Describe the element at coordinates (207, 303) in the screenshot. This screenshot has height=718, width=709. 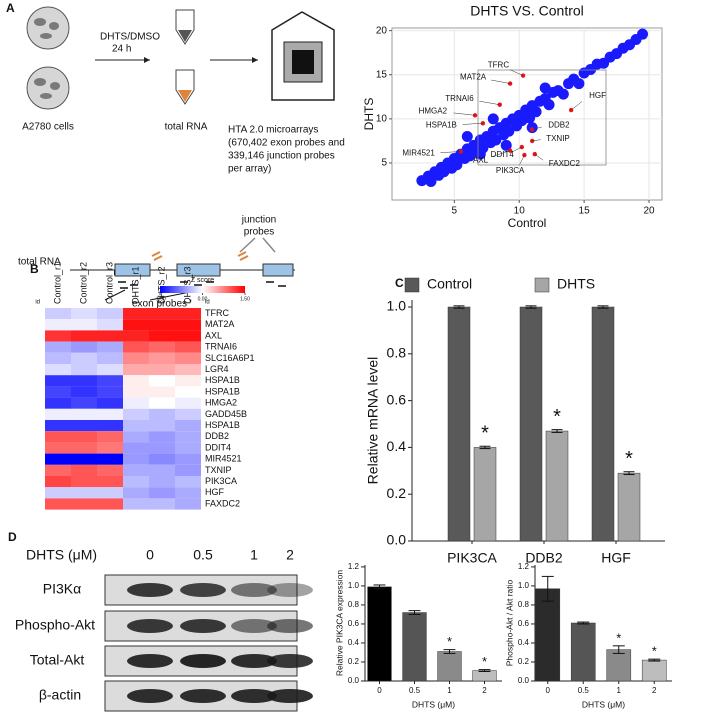
I see `id-label: id` at that location.